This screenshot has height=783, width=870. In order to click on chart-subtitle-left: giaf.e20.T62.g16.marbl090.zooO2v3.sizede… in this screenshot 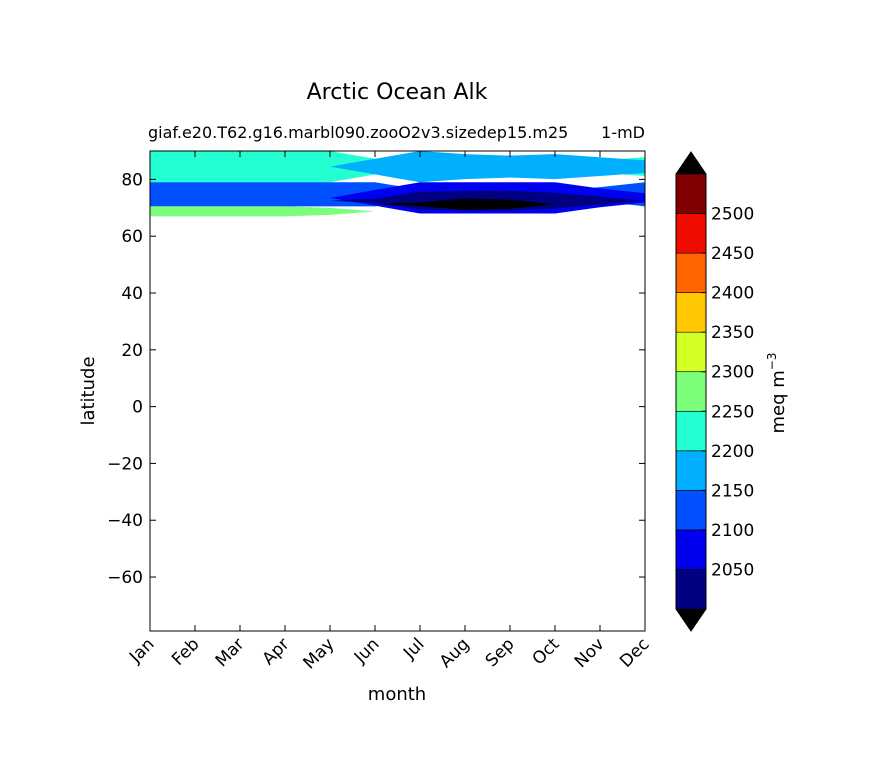, I will do `click(358, 132)`.